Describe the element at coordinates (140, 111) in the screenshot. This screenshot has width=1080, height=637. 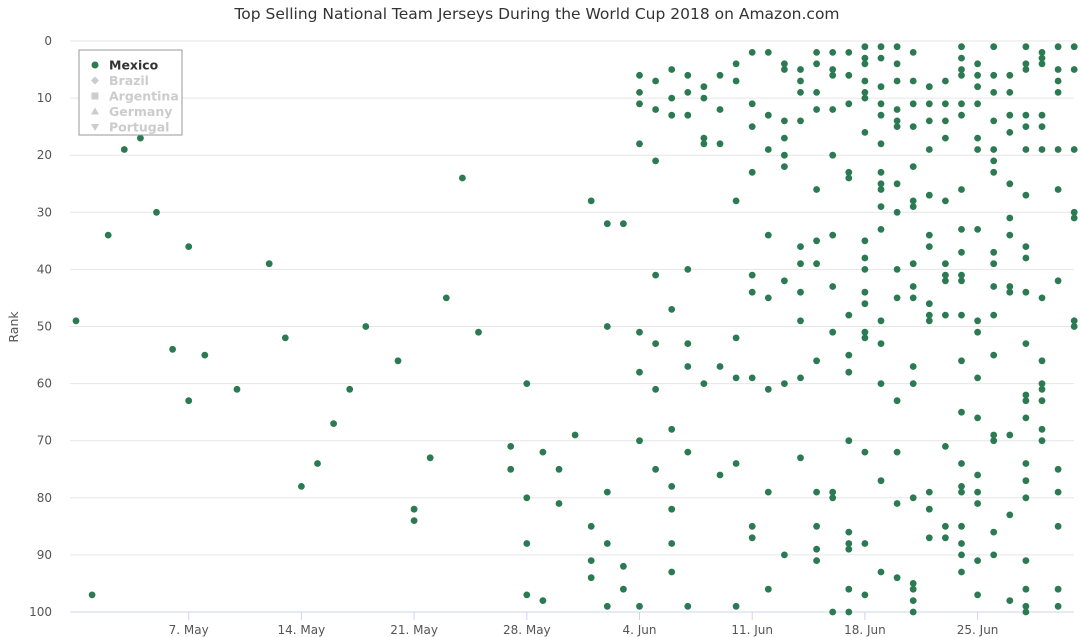
I see `legend-item-germany: Germany` at that location.